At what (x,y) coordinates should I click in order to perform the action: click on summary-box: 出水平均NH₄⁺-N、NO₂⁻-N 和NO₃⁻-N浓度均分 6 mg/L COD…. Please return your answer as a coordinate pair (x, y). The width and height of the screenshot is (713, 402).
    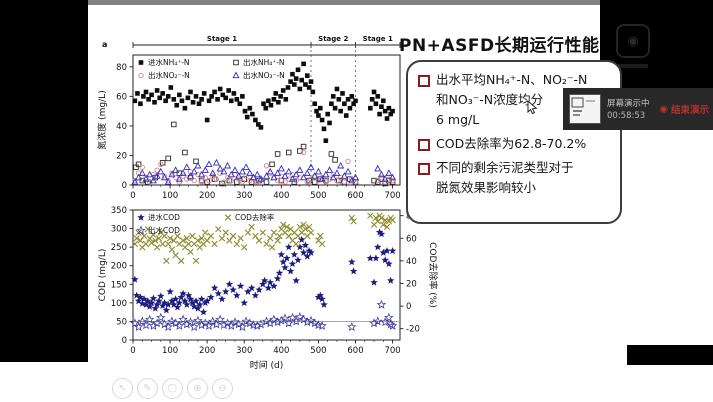
    Looking at the image, I should click on (514, 142).